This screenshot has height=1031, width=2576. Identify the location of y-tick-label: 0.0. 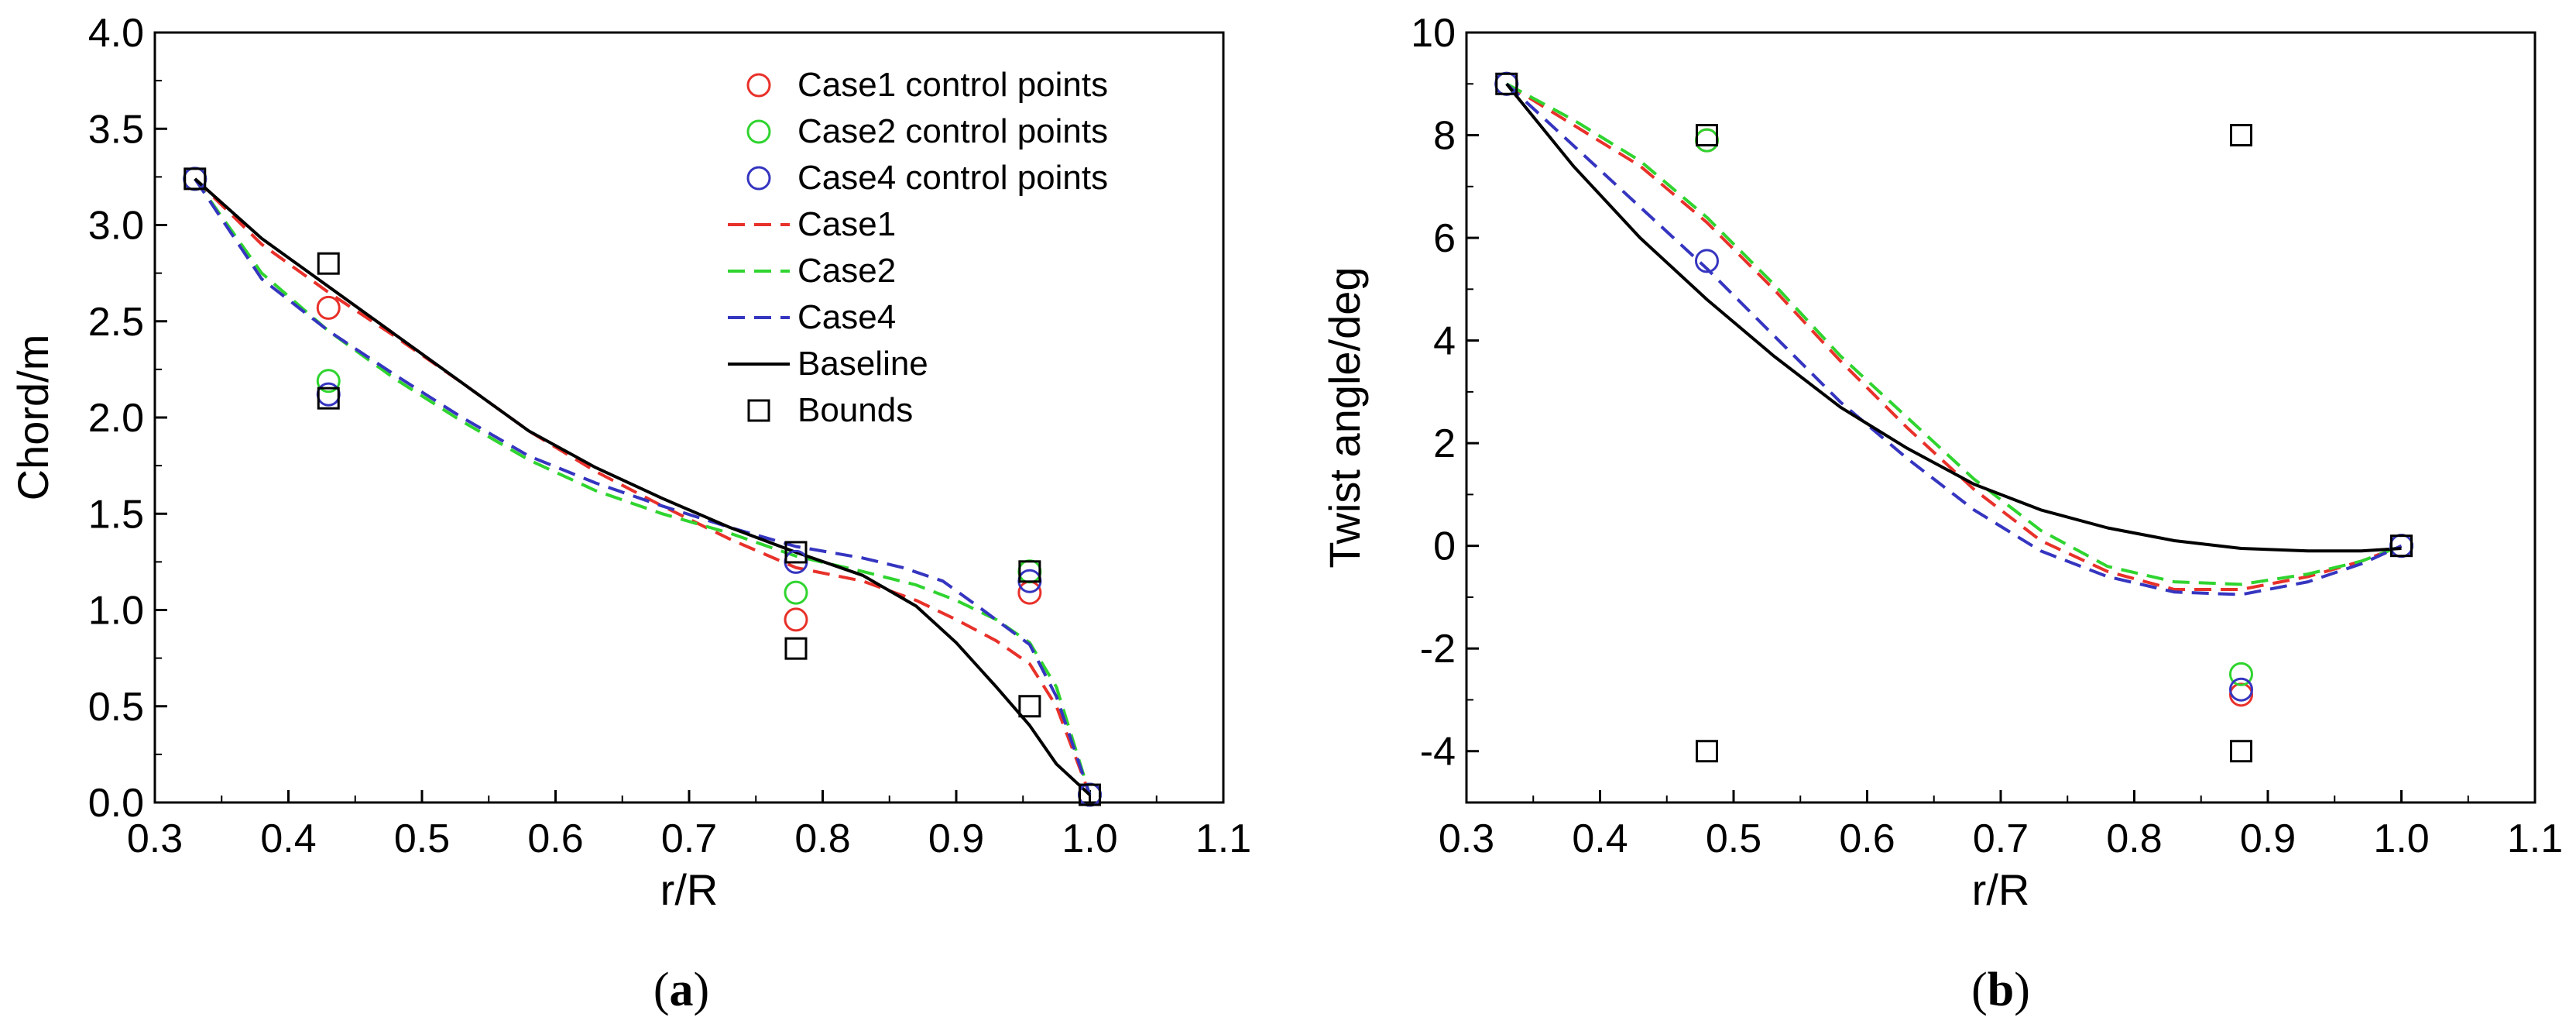
(116, 804).